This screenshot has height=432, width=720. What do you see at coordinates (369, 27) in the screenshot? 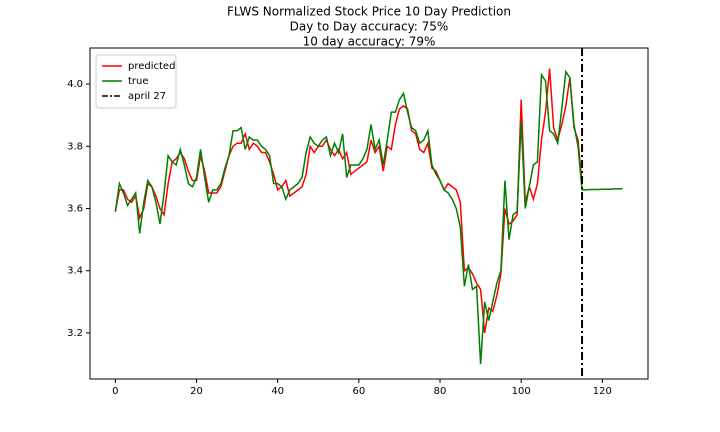
I see `chart-subtitle: Day to Day accuracy: 75%` at bounding box center [369, 27].